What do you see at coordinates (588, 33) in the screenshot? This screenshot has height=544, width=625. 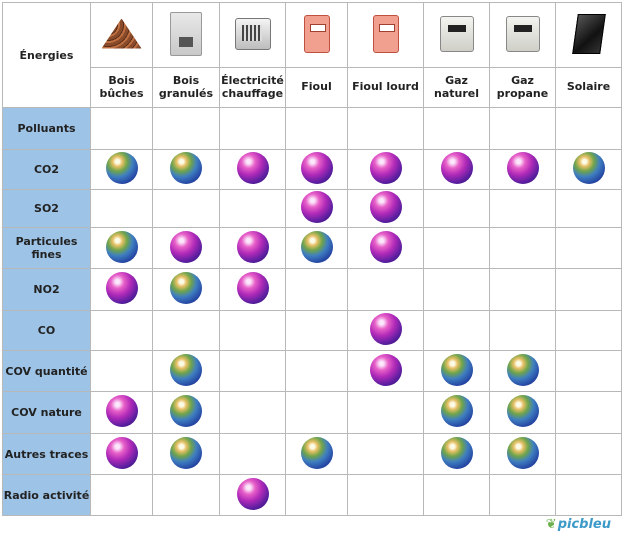 I see `solar-panel-icon` at bounding box center [588, 33].